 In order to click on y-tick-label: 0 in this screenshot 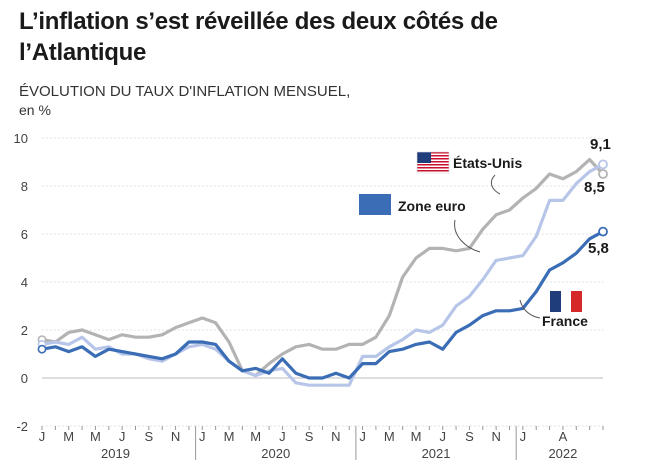, I will do `click(24, 378)`.